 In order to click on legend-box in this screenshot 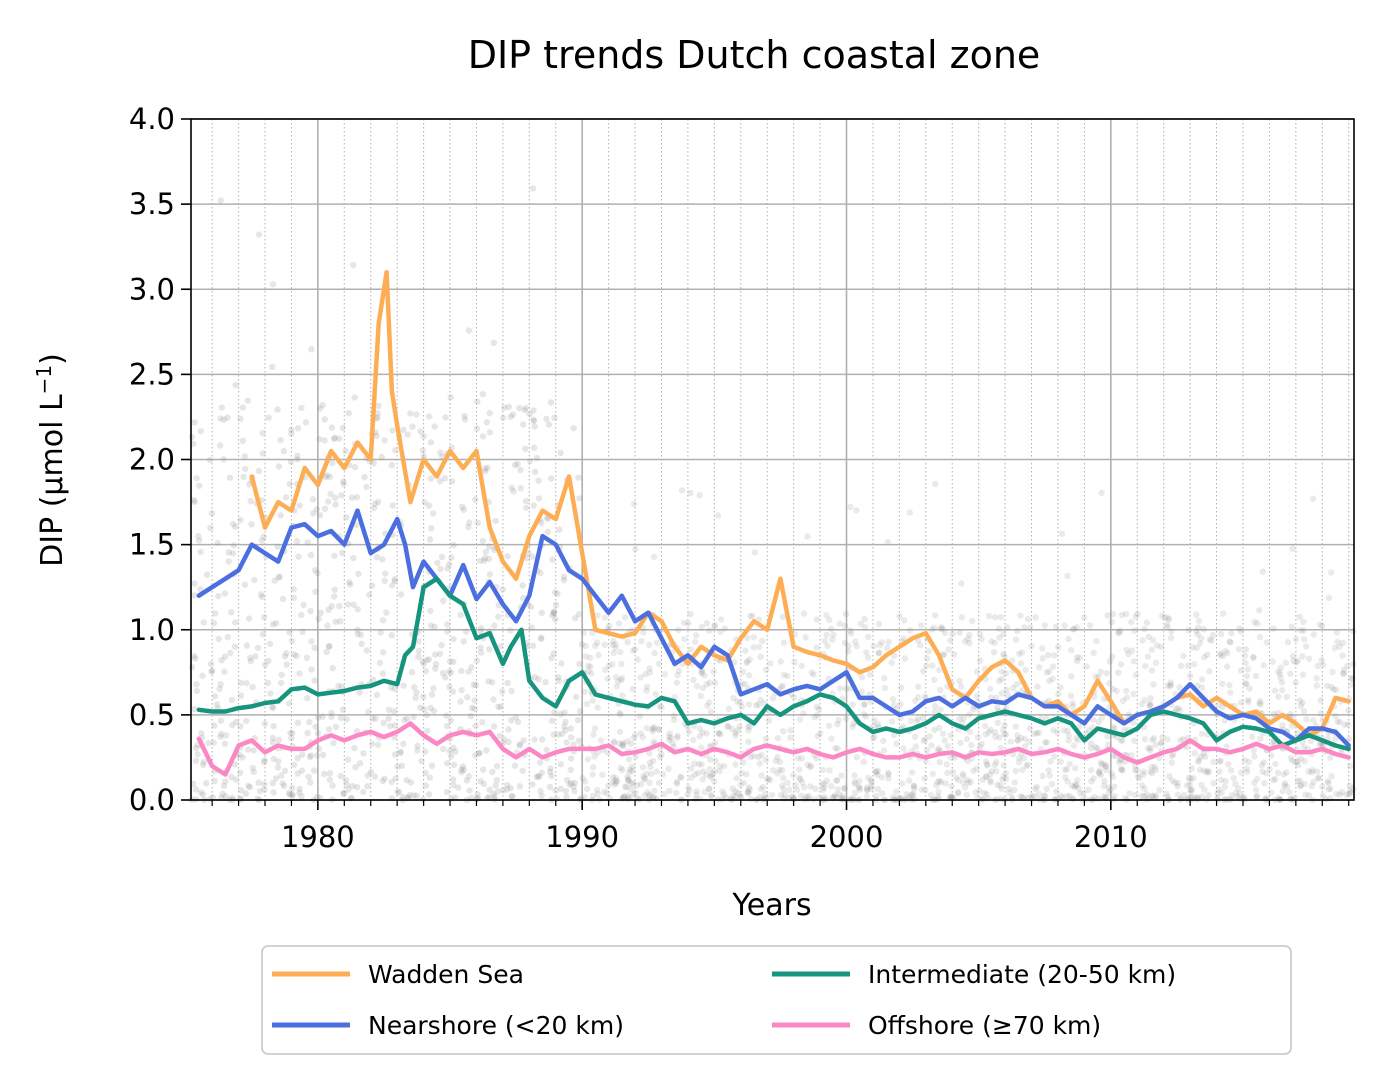, I will do `click(776, 1000)`.